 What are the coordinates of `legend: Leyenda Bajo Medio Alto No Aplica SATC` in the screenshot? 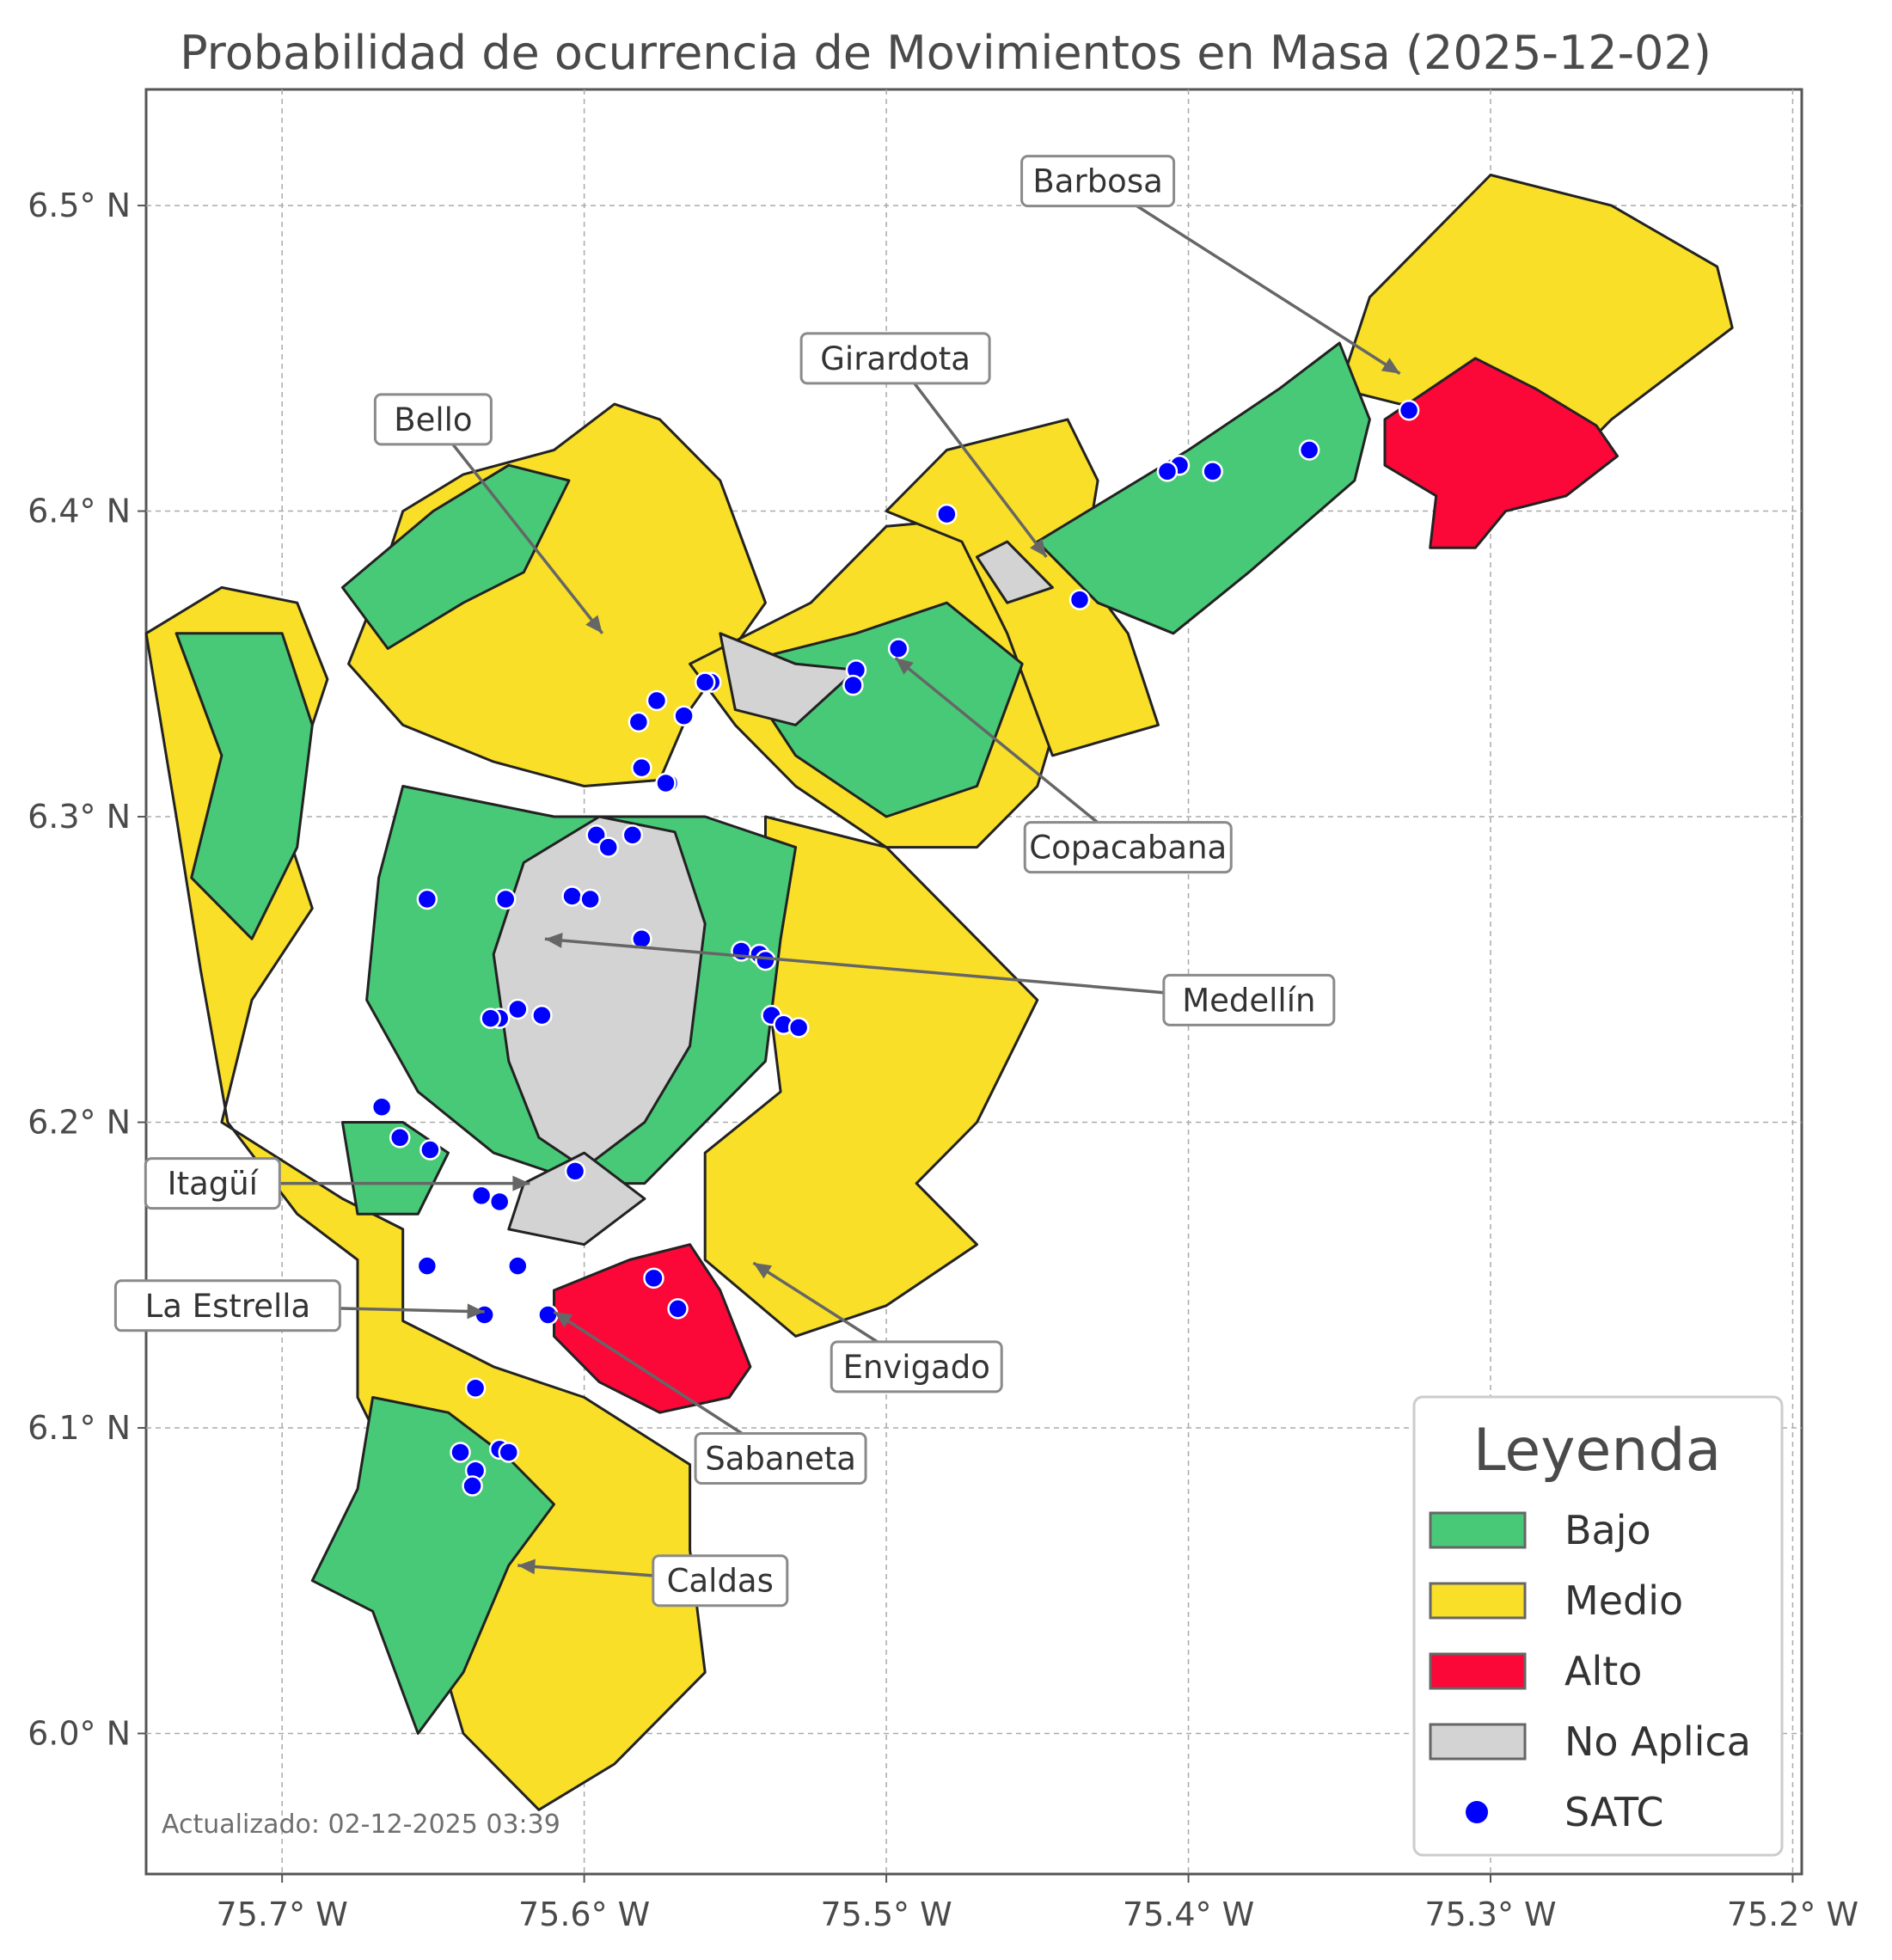 It's located at (1598, 1626).